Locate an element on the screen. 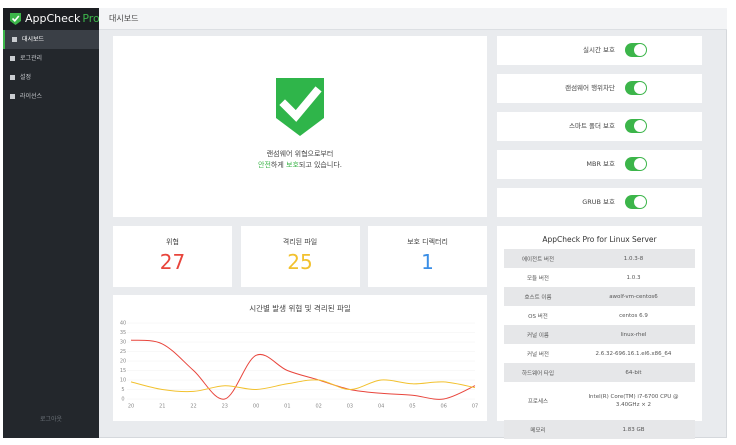  info-row: OS 버전 centos 6.9 is located at coordinates (599, 315).